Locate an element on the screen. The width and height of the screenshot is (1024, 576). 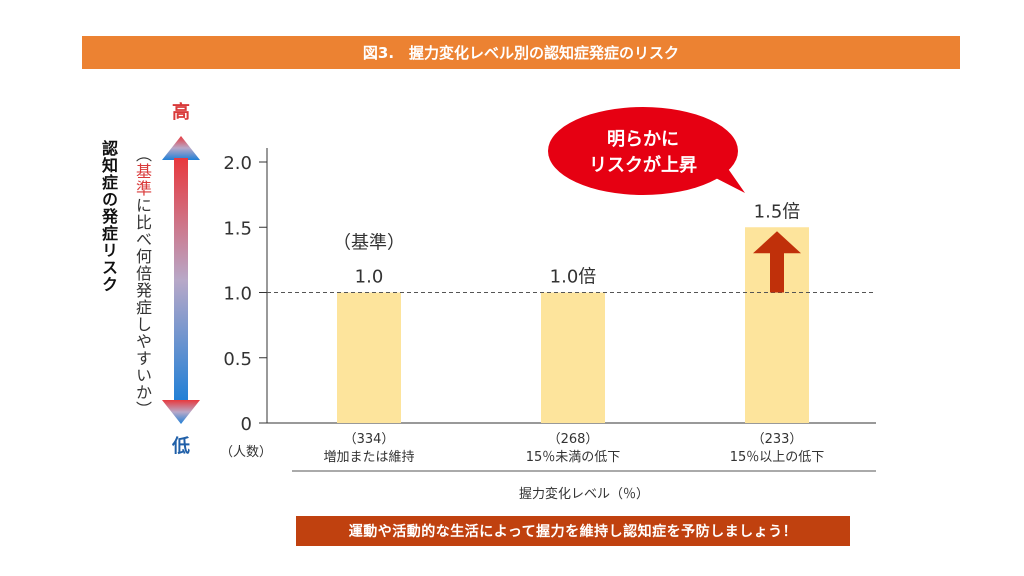
category-count: （334） is located at coordinates (369, 439).